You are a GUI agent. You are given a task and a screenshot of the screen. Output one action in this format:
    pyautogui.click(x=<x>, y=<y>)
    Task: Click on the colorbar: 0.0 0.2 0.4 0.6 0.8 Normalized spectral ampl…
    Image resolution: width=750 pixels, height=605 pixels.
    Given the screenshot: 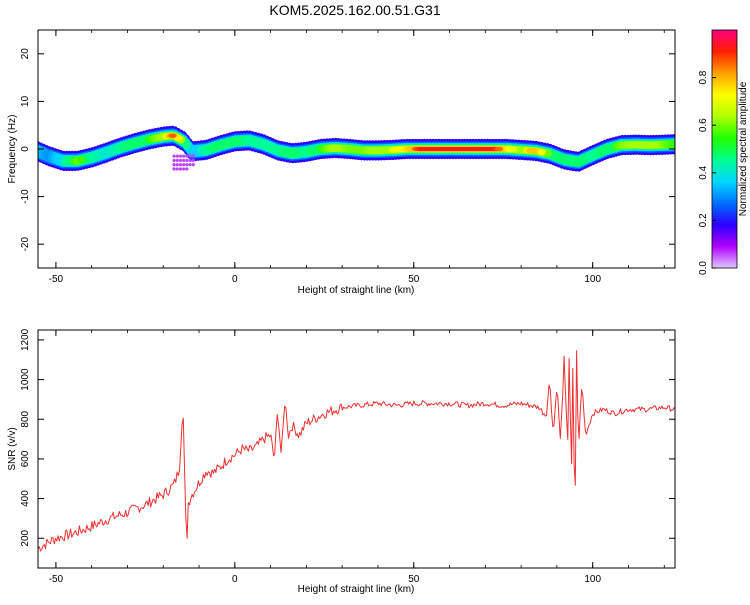 What is the action you would take?
    pyautogui.click(x=723, y=152)
    